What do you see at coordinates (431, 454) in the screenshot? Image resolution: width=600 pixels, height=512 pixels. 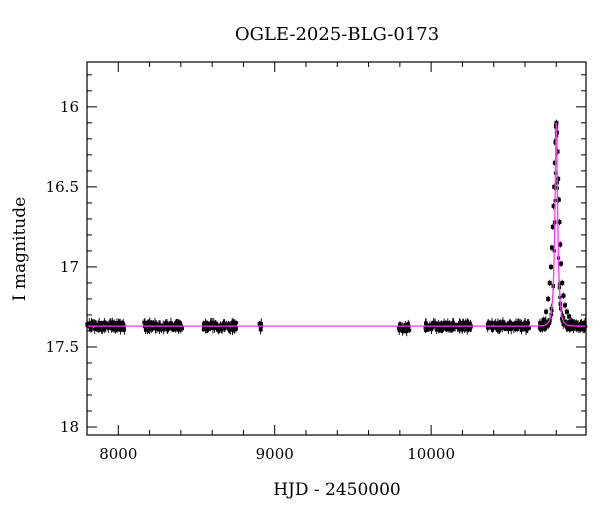 I see `x-tick-label: 10000` at bounding box center [431, 454].